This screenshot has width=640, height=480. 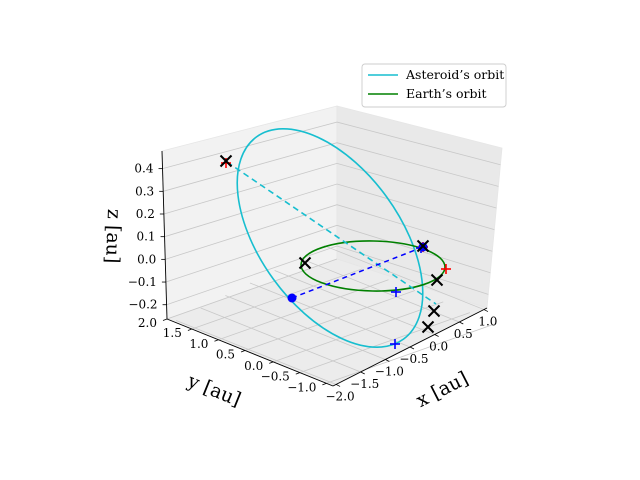 I want to click on y-tick-label: 2.0, so click(x=147, y=323).